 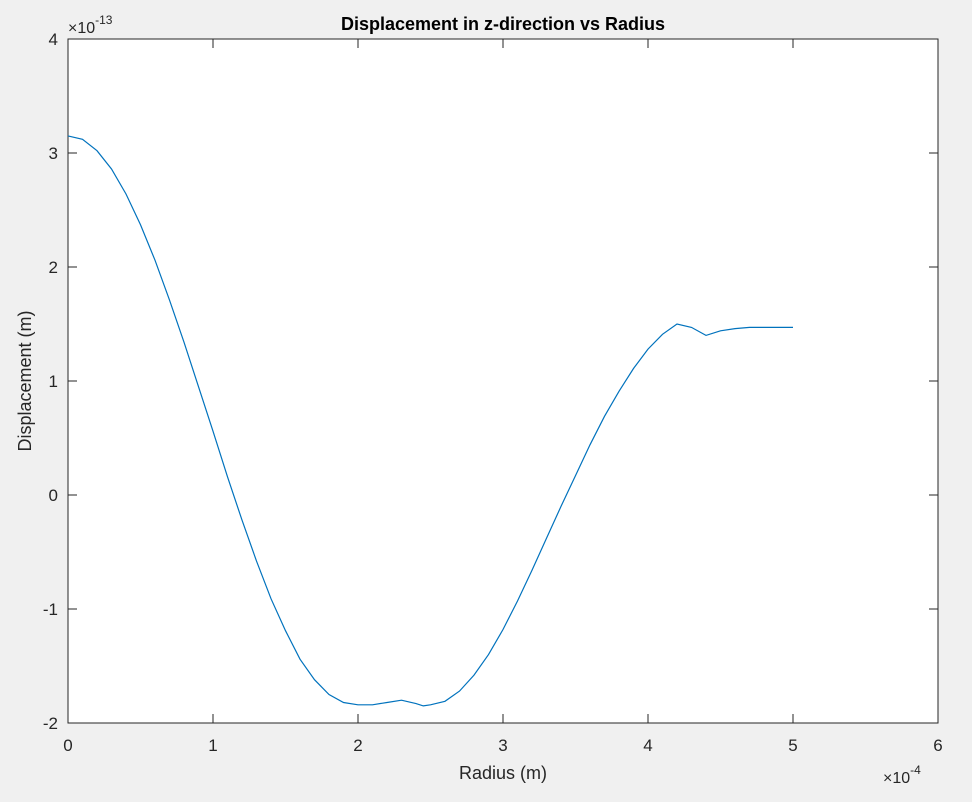 I want to click on x-axis-label: Radius (m), so click(x=503, y=773).